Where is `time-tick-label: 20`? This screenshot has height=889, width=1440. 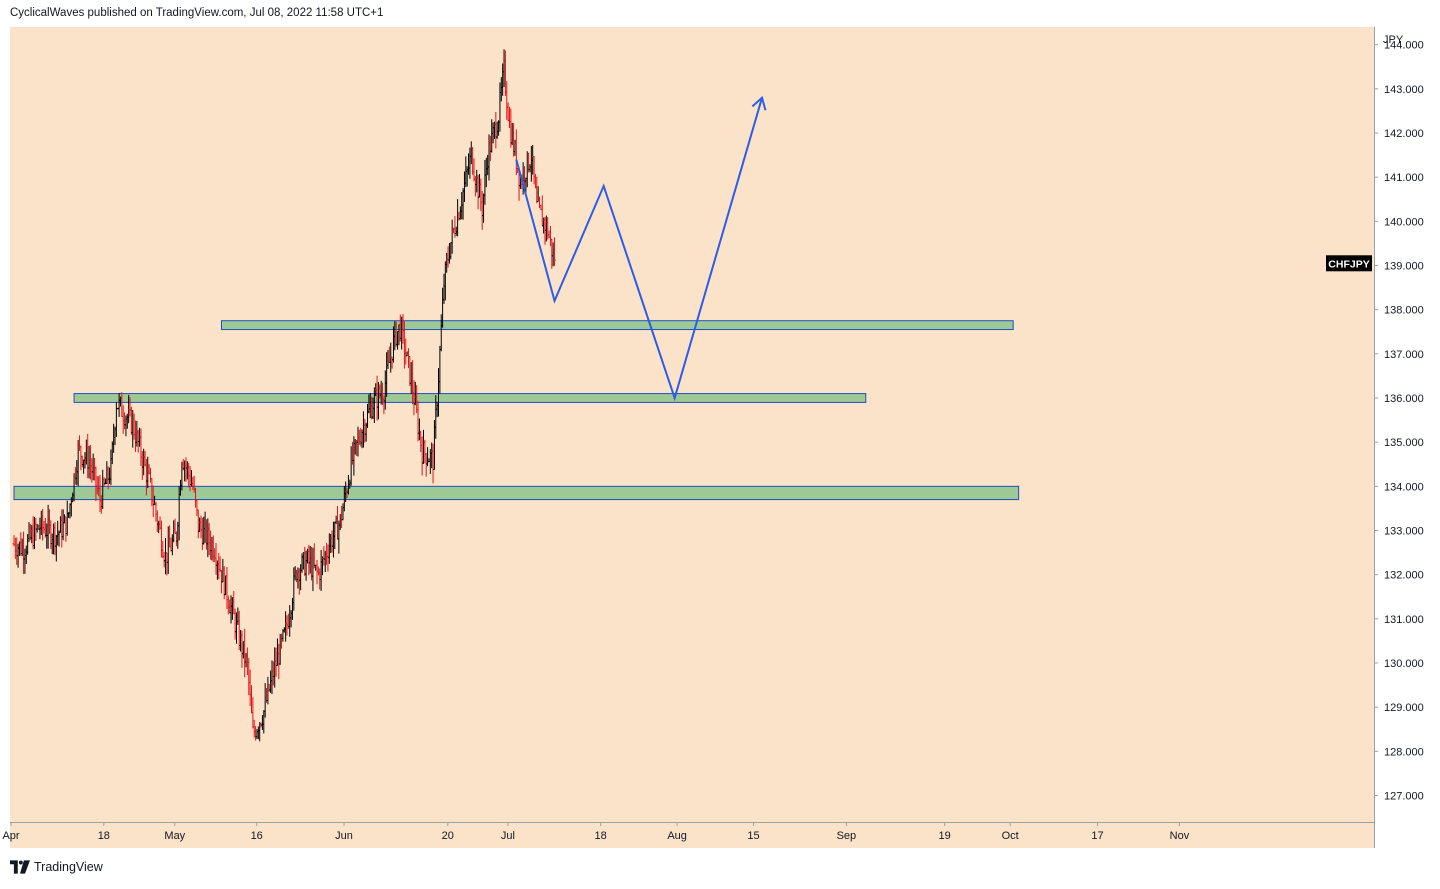
time-tick-label: 20 is located at coordinates (448, 836).